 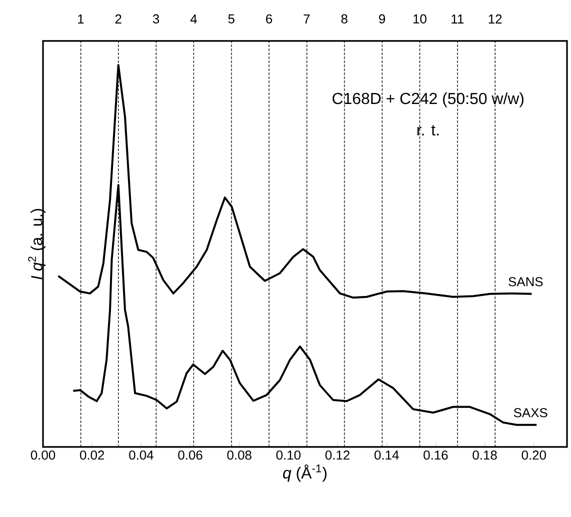 What do you see at coordinates (304, 473) in the screenshot?
I see `x-axis-title: q (Å$^{-1}$)` at bounding box center [304, 473].